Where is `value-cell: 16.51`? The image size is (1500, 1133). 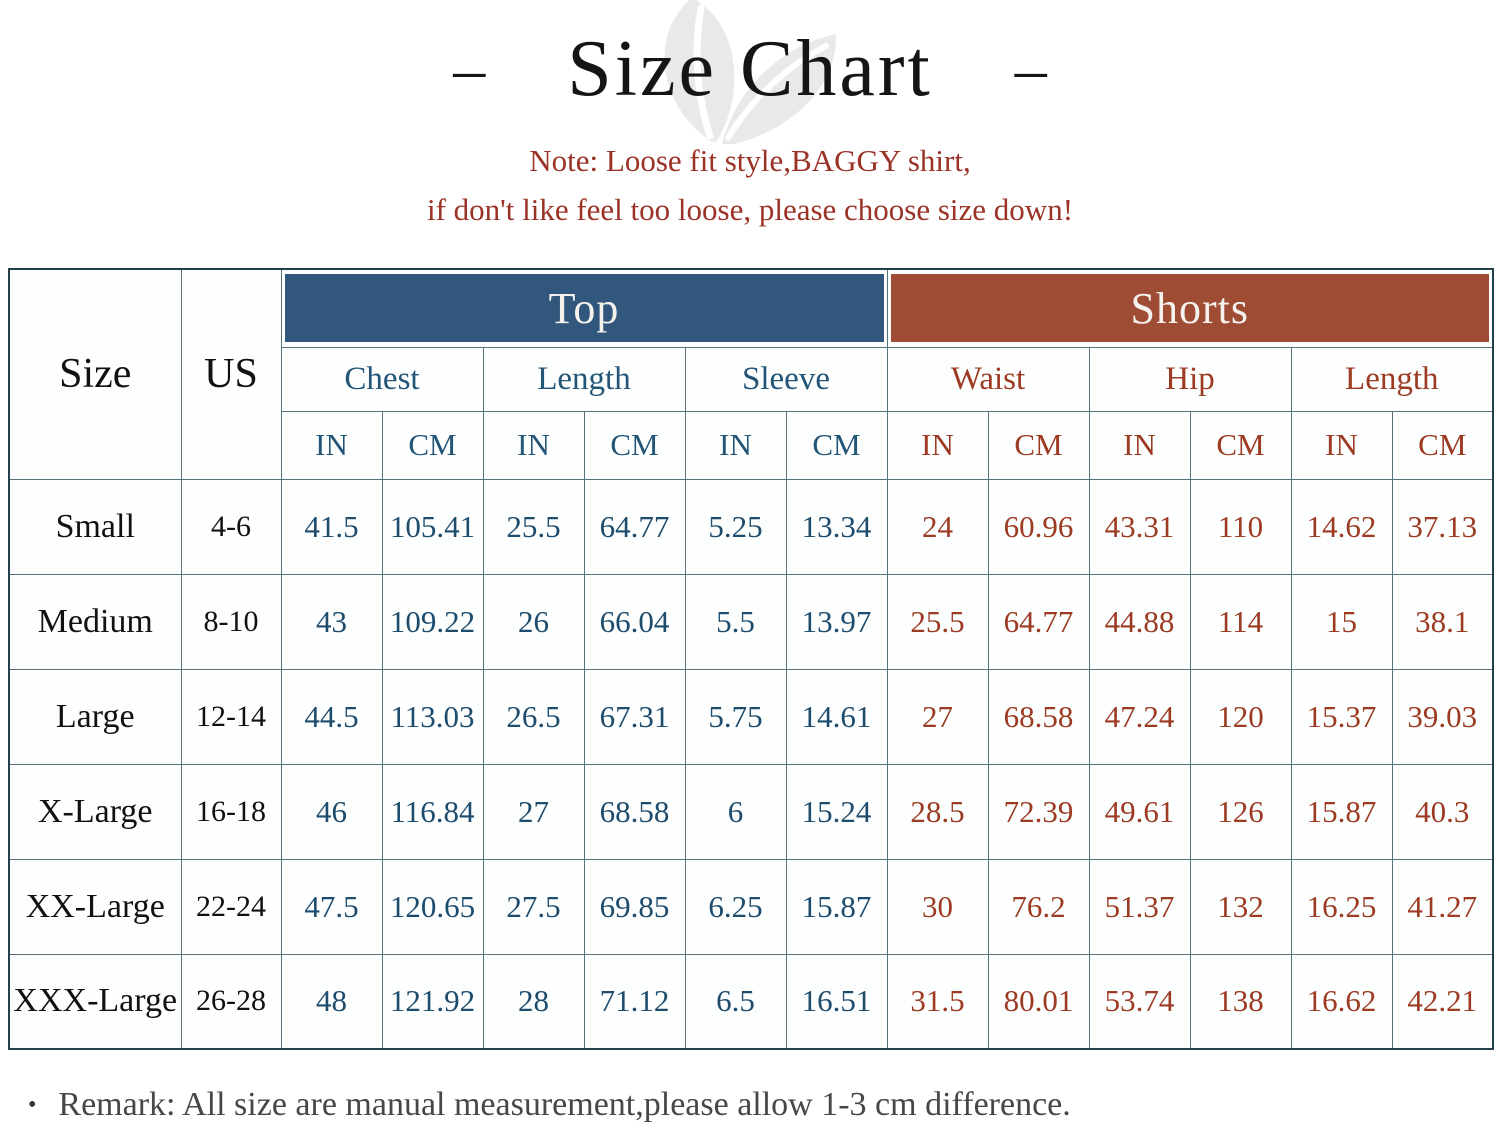 value-cell: 16.51 is located at coordinates (836, 1001).